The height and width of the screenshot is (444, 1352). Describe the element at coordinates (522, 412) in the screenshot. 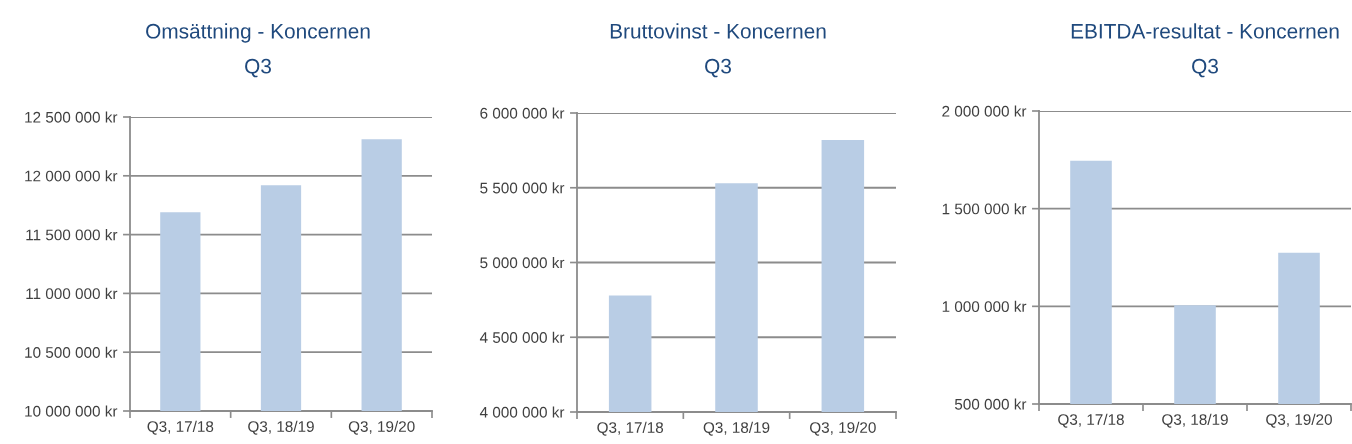

I see `y-tick-label: 4 000 000 kr` at that location.